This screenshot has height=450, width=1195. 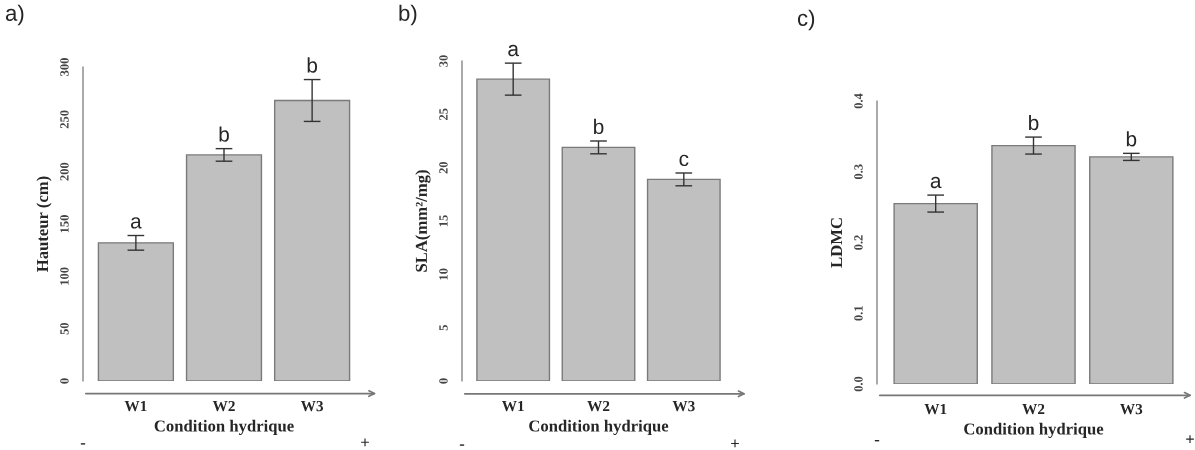 I want to click on y-axis-title: SLA(mm²/mg), so click(x=423, y=221).